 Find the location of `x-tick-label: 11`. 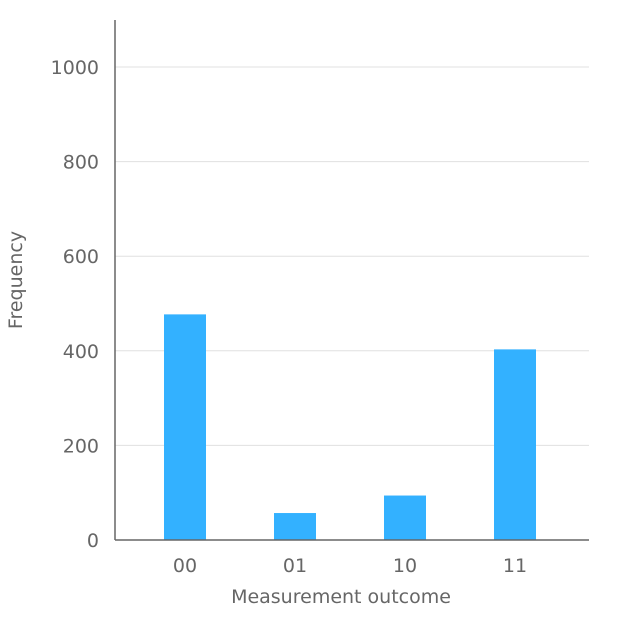

x-tick-label: 11 is located at coordinates (515, 566).